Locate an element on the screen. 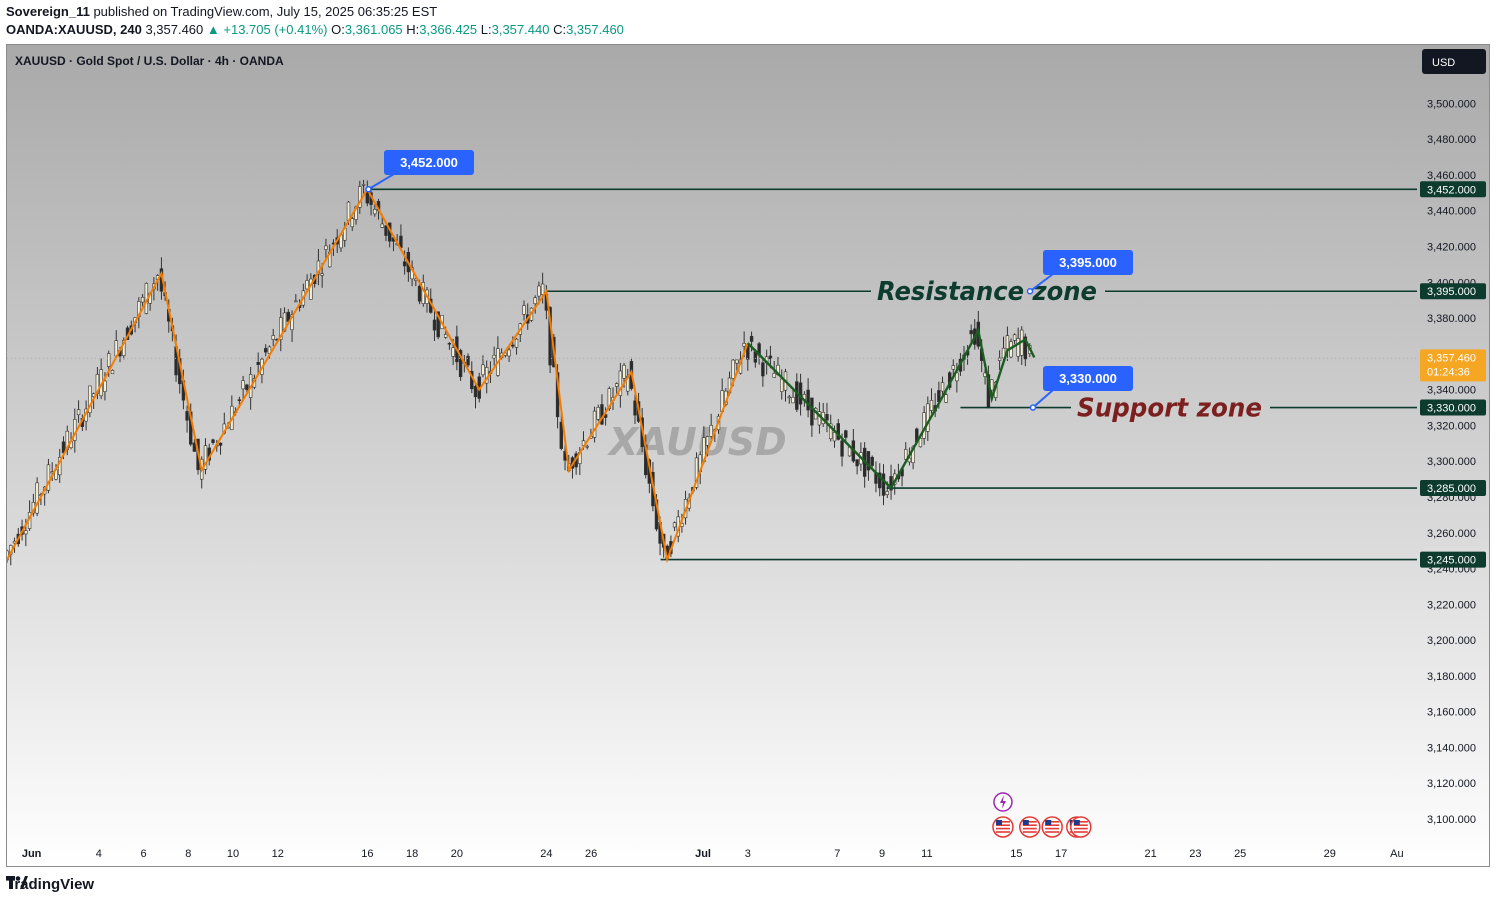 This screenshot has height=904, width=1497. y-tick-label: 3,160.000 is located at coordinates (1451, 713).